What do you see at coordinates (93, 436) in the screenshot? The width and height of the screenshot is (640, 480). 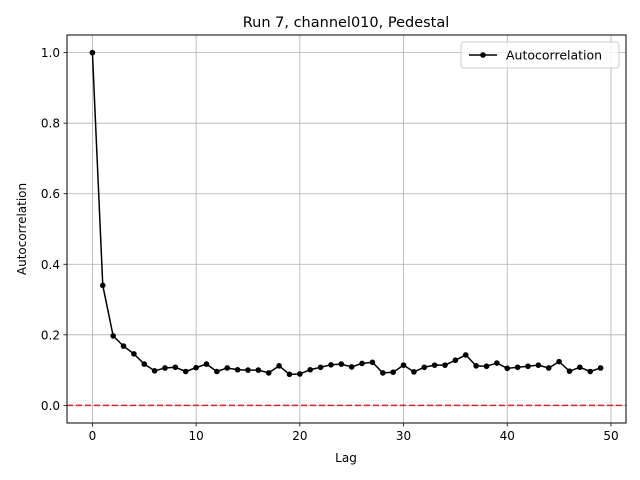 I see `x-tick-label: 0` at bounding box center [93, 436].